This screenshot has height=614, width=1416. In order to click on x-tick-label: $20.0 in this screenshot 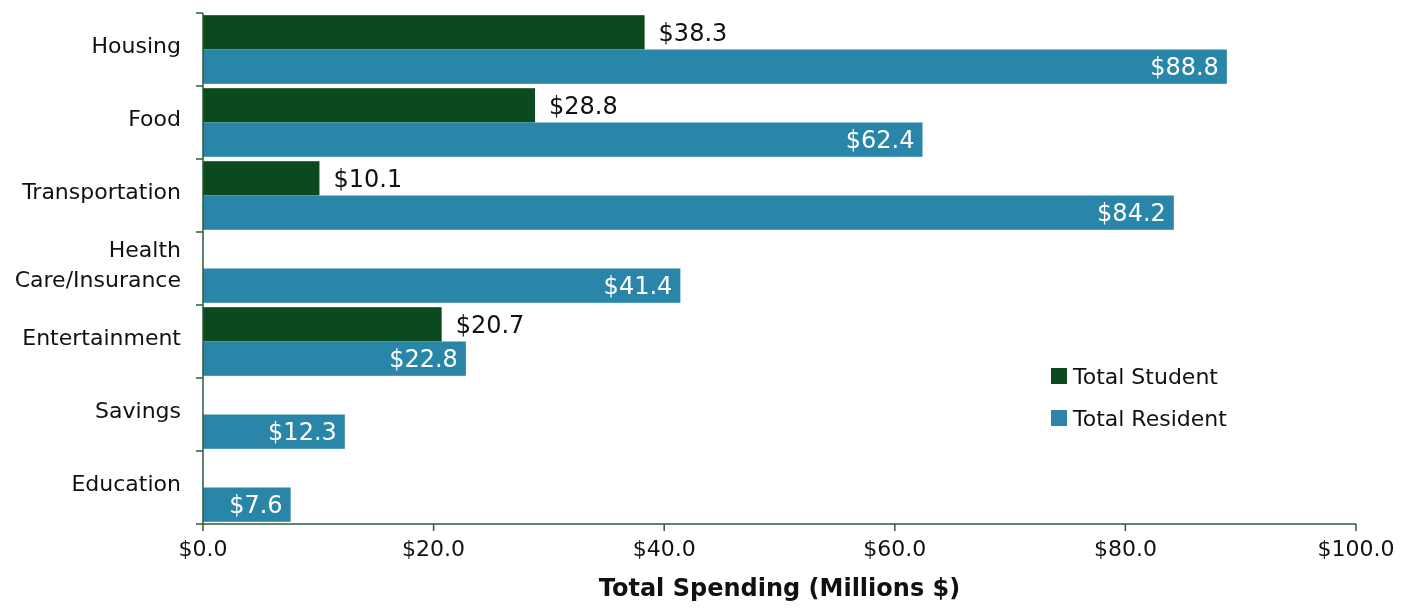, I will do `click(434, 548)`.